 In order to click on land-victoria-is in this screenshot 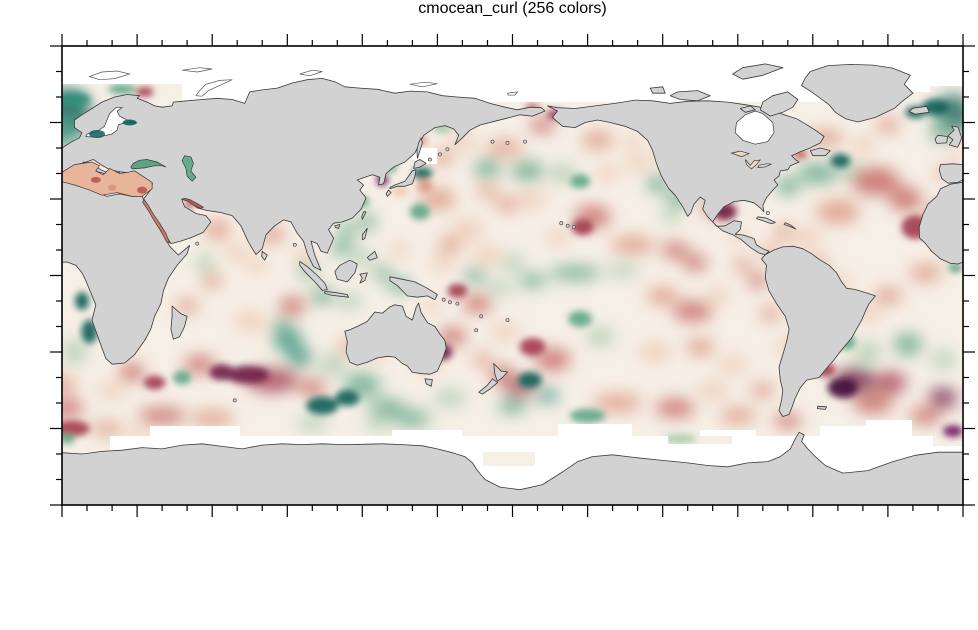, I will do `click(690, 96)`.